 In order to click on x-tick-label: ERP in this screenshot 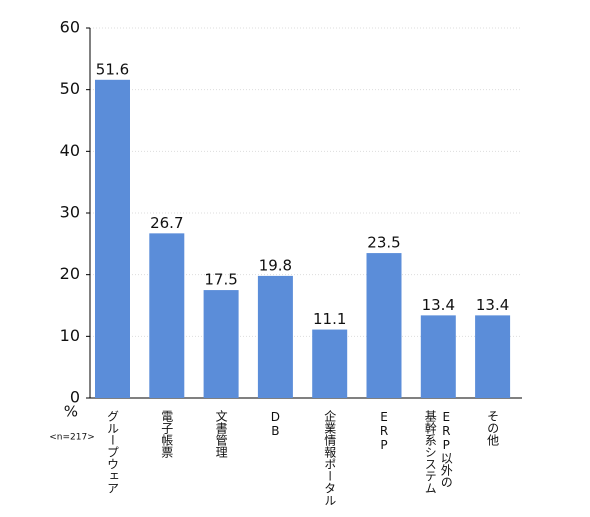, I will do `click(384, 431)`.